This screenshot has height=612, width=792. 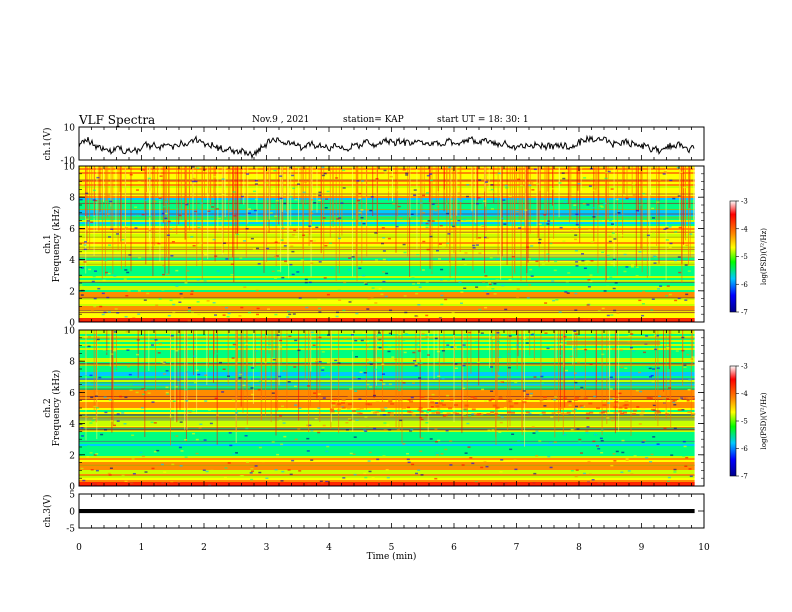 What do you see at coordinates (70, 530) in the screenshot?
I see `ch3-waveform-tick-label: -5` at bounding box center [70, 530].